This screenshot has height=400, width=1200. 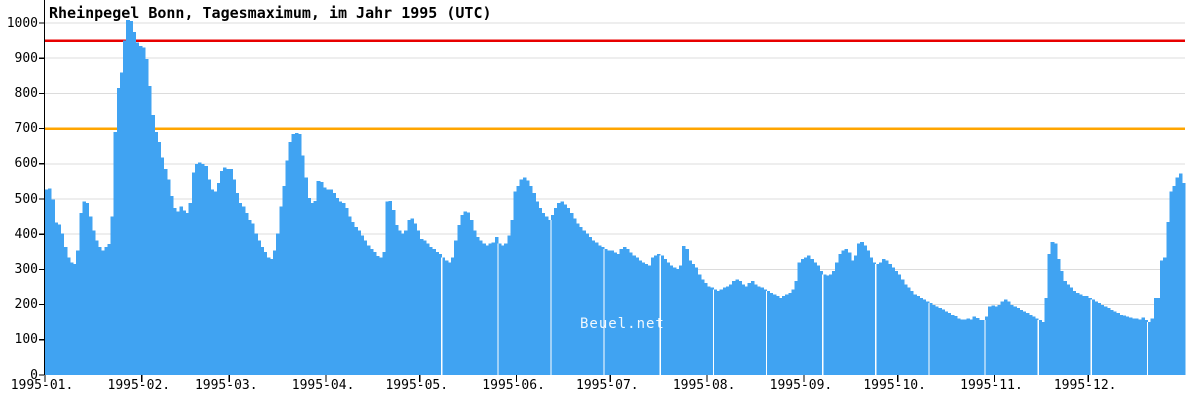 I want to click on x-axis-tick-label: 1995-08., so click(x=704, y=385).